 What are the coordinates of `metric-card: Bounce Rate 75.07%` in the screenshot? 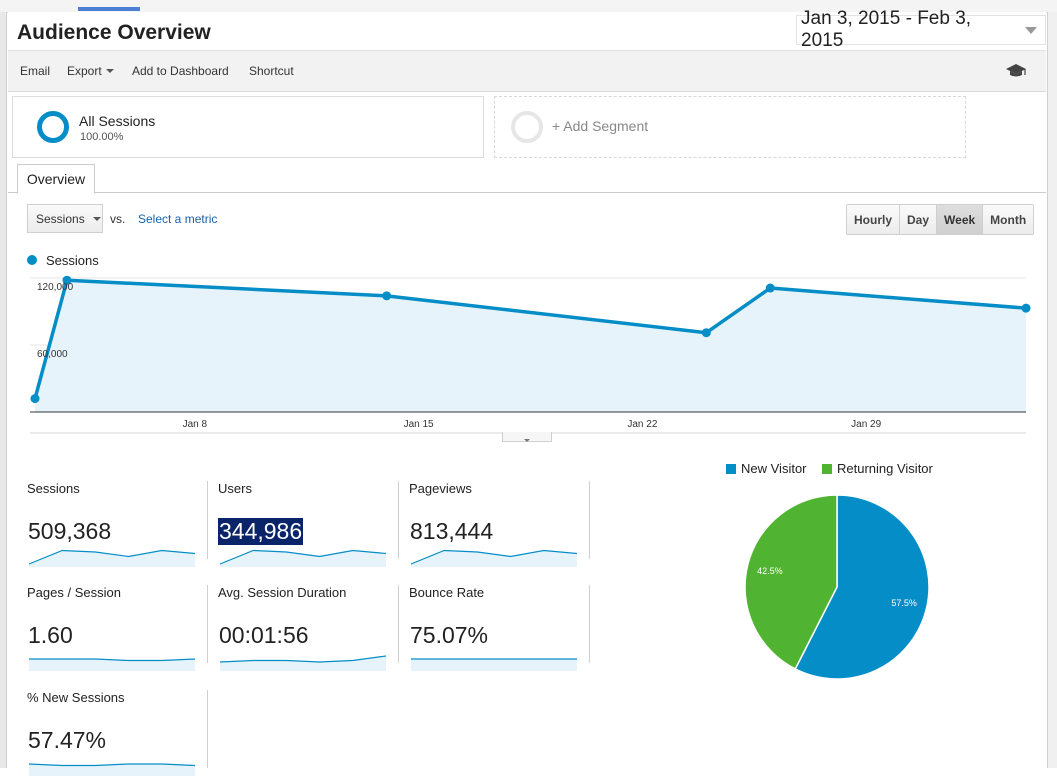 It's located at (494, 628).